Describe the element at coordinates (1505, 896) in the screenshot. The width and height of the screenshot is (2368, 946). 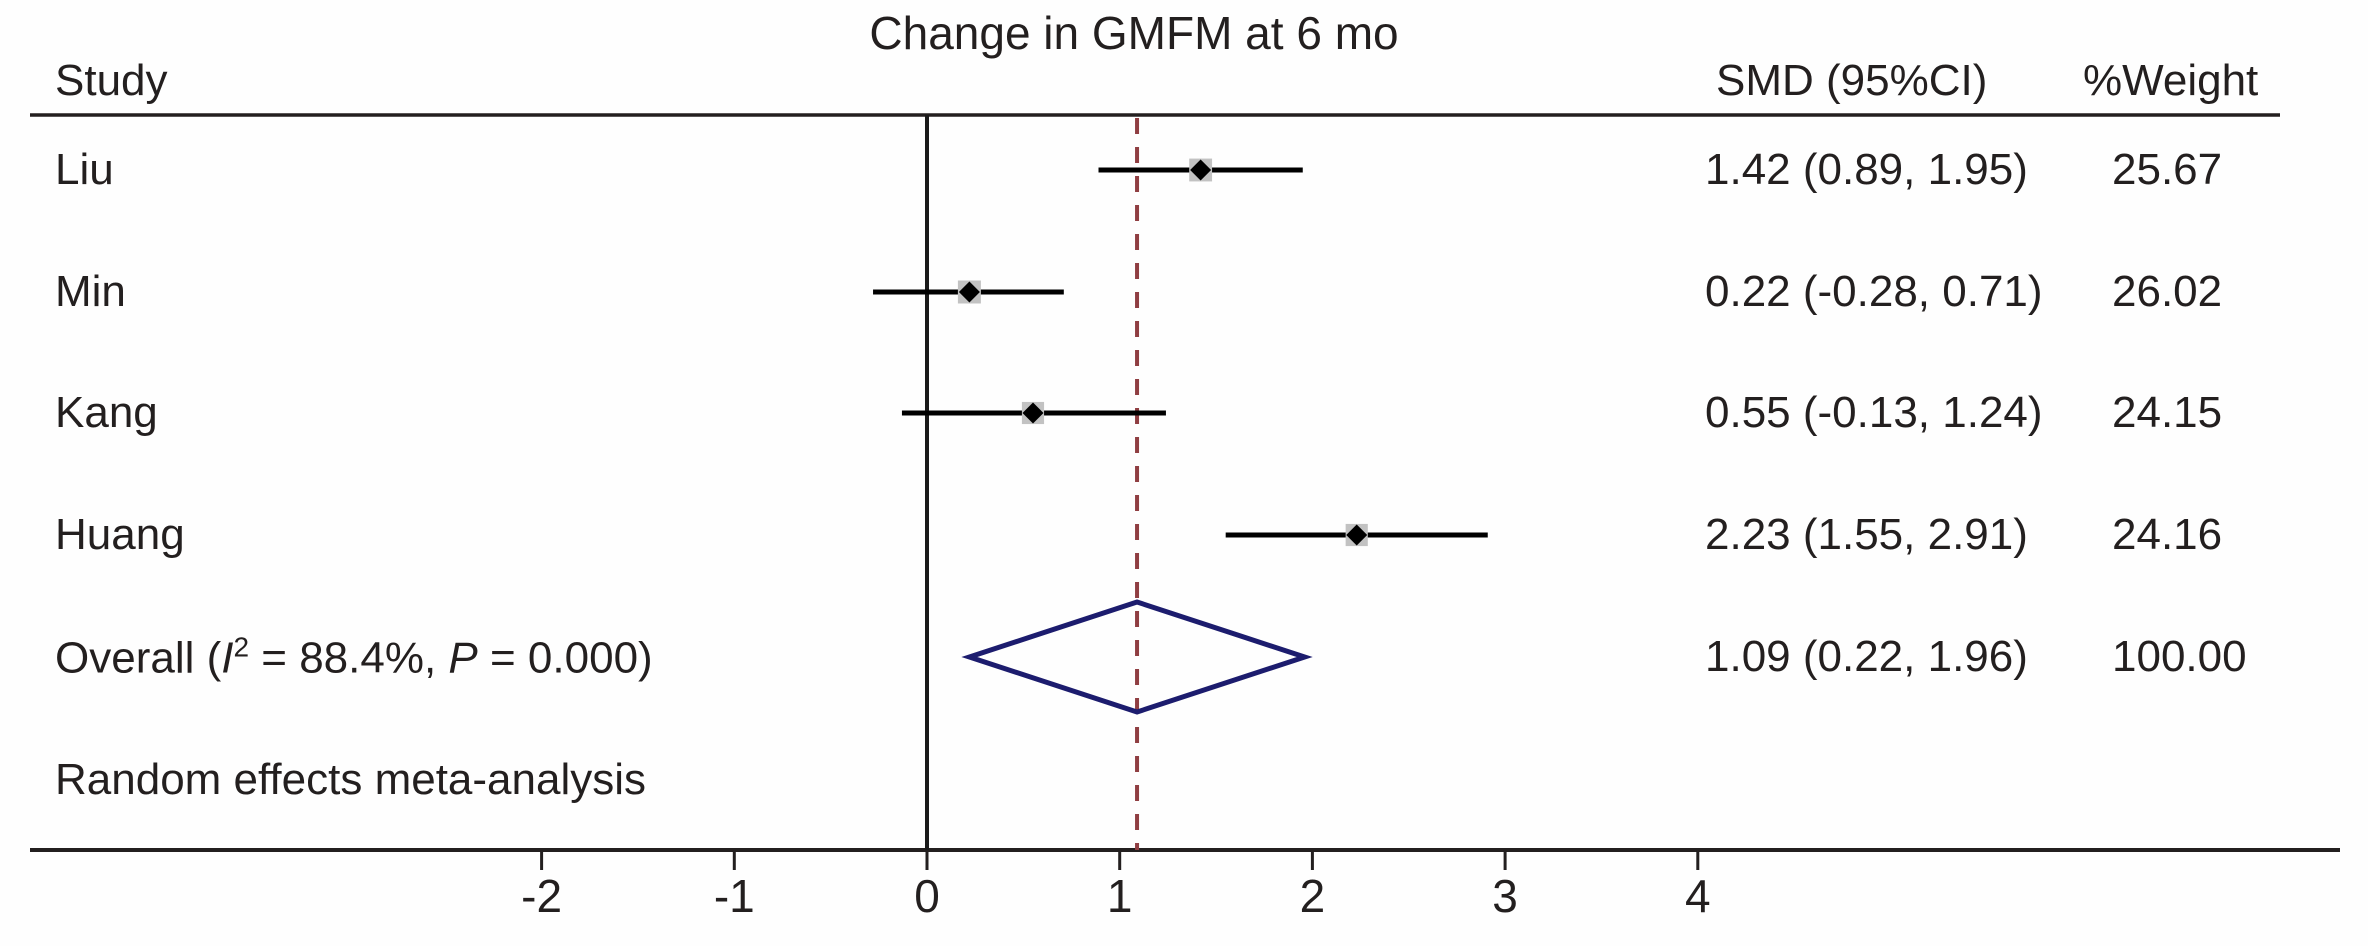
I see `x-tick-label: 3` at that location.